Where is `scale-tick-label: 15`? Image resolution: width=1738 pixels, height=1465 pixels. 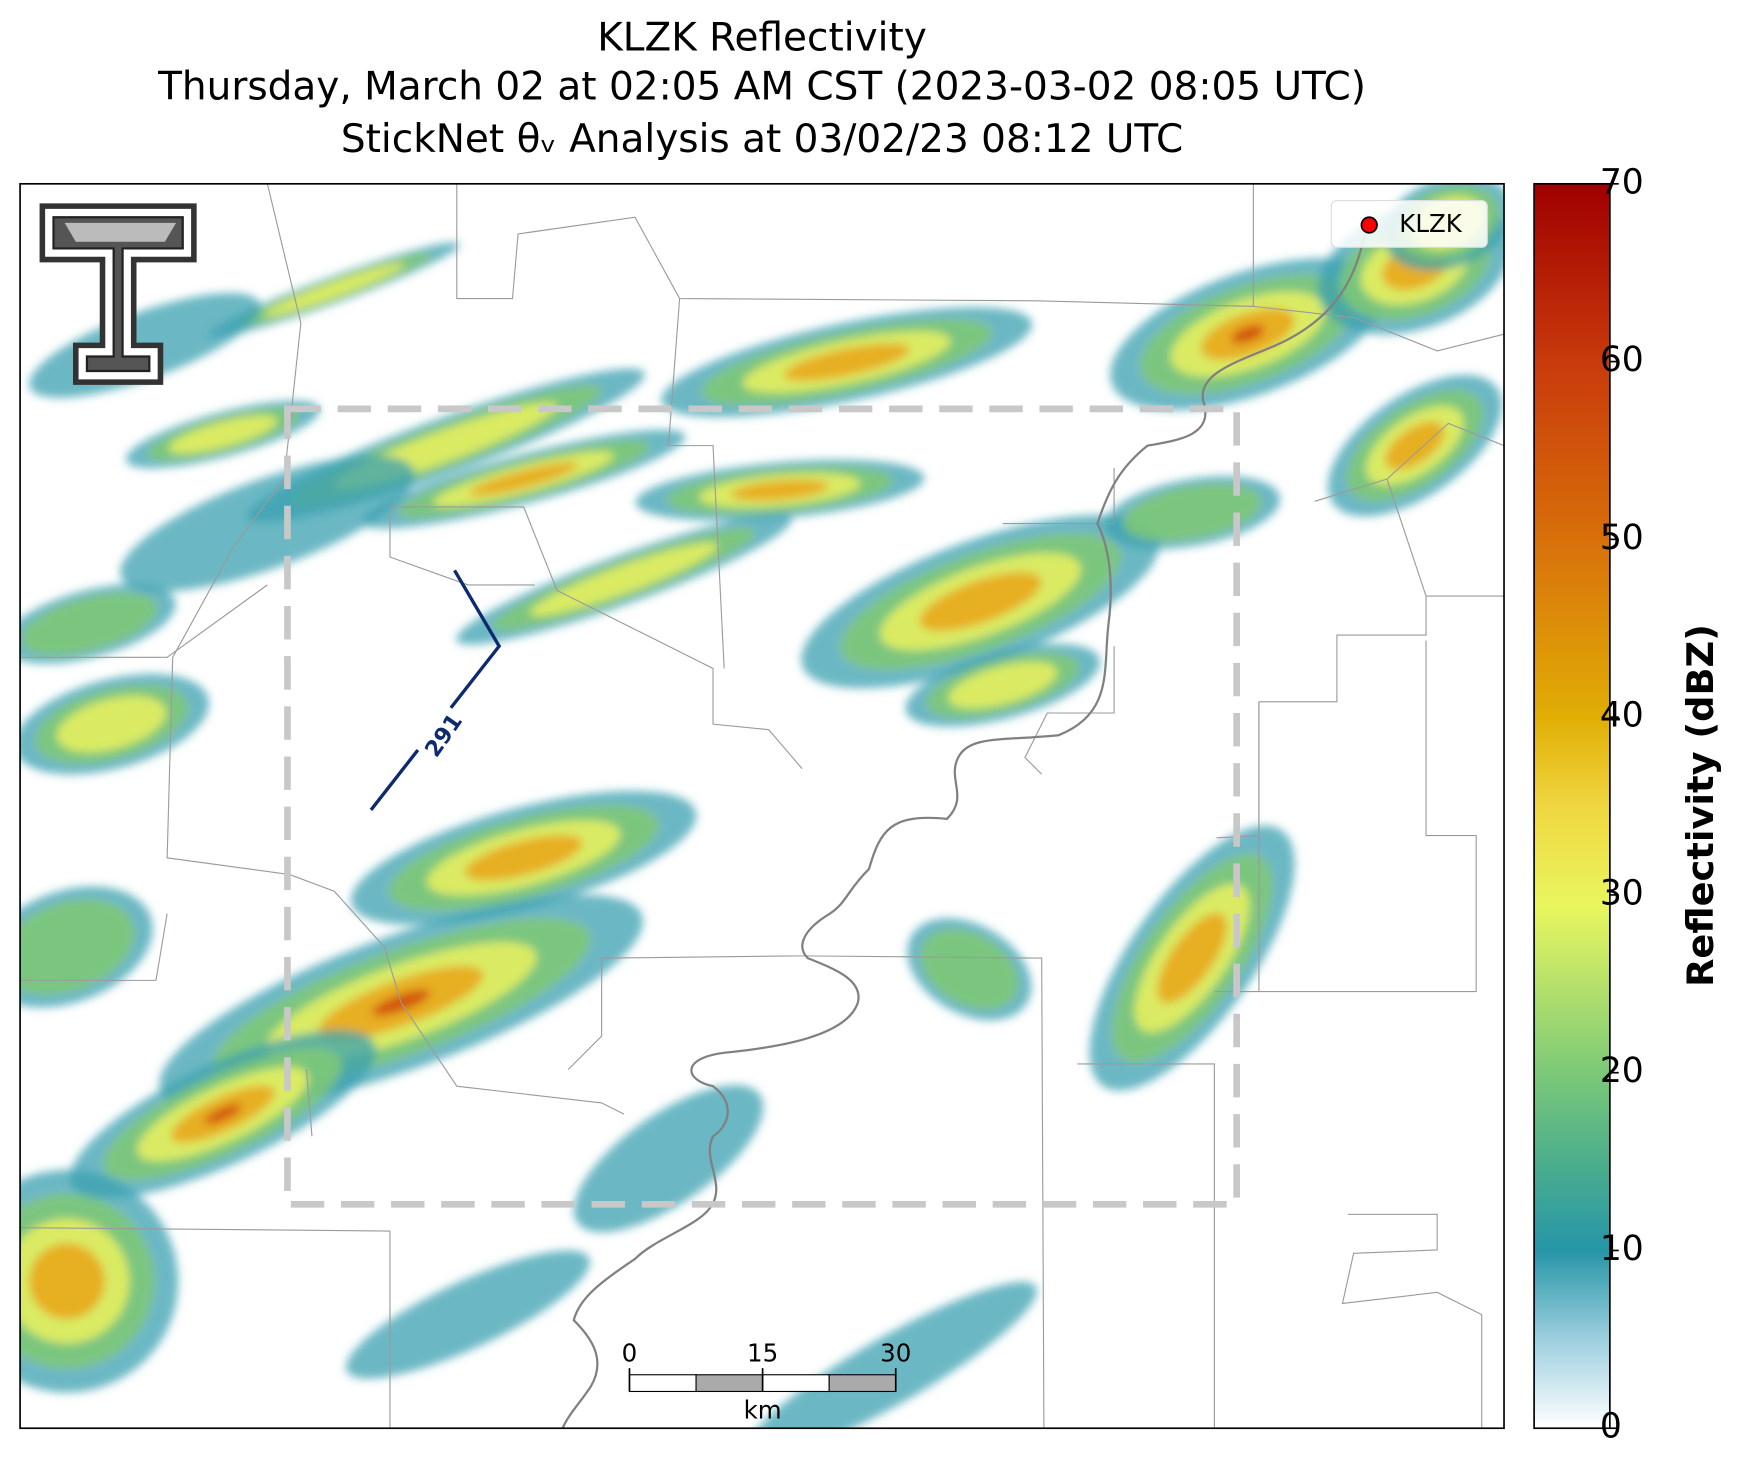 scale-tick-label: 15 is located at coordinates (762, 1353).